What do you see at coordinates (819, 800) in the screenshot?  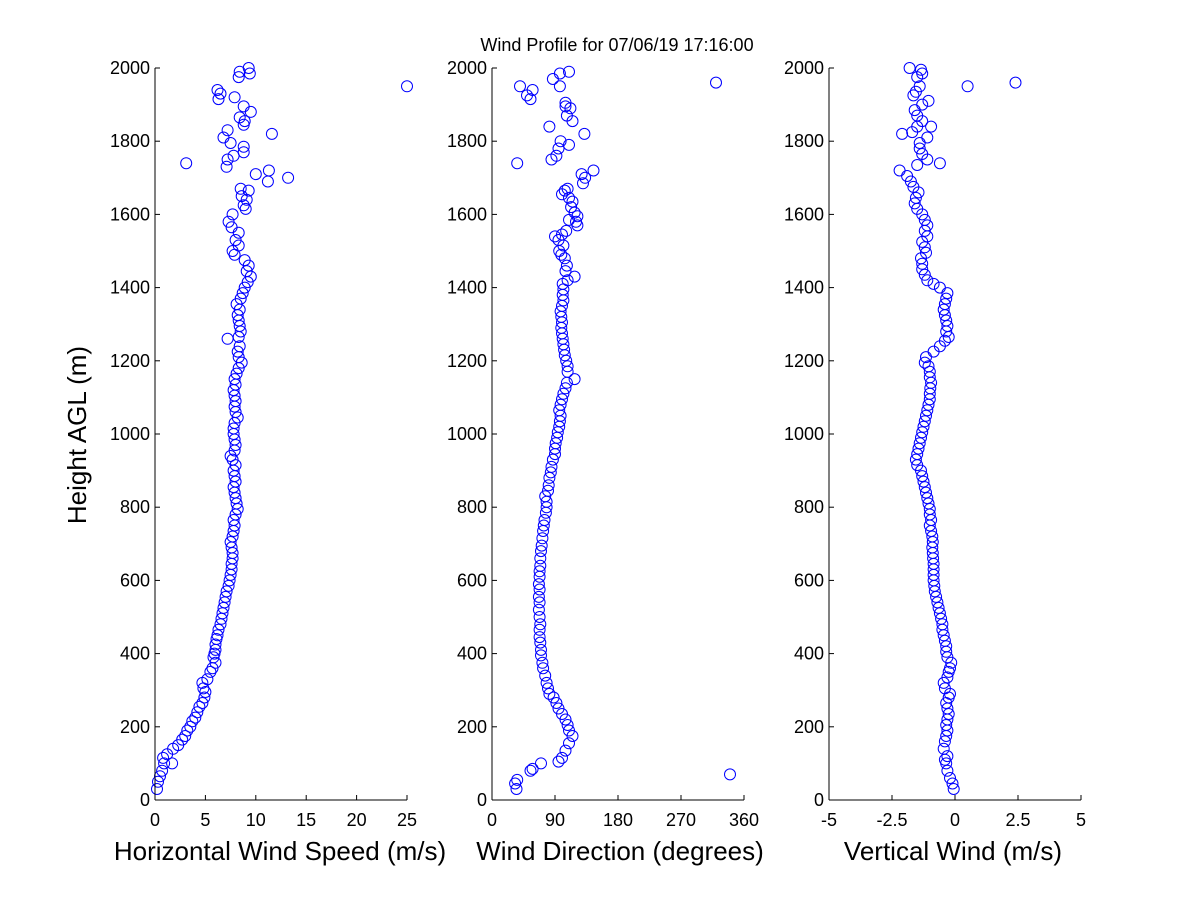 I see `vertical-y-tick-label: 0` at bounding box center [819, 800].